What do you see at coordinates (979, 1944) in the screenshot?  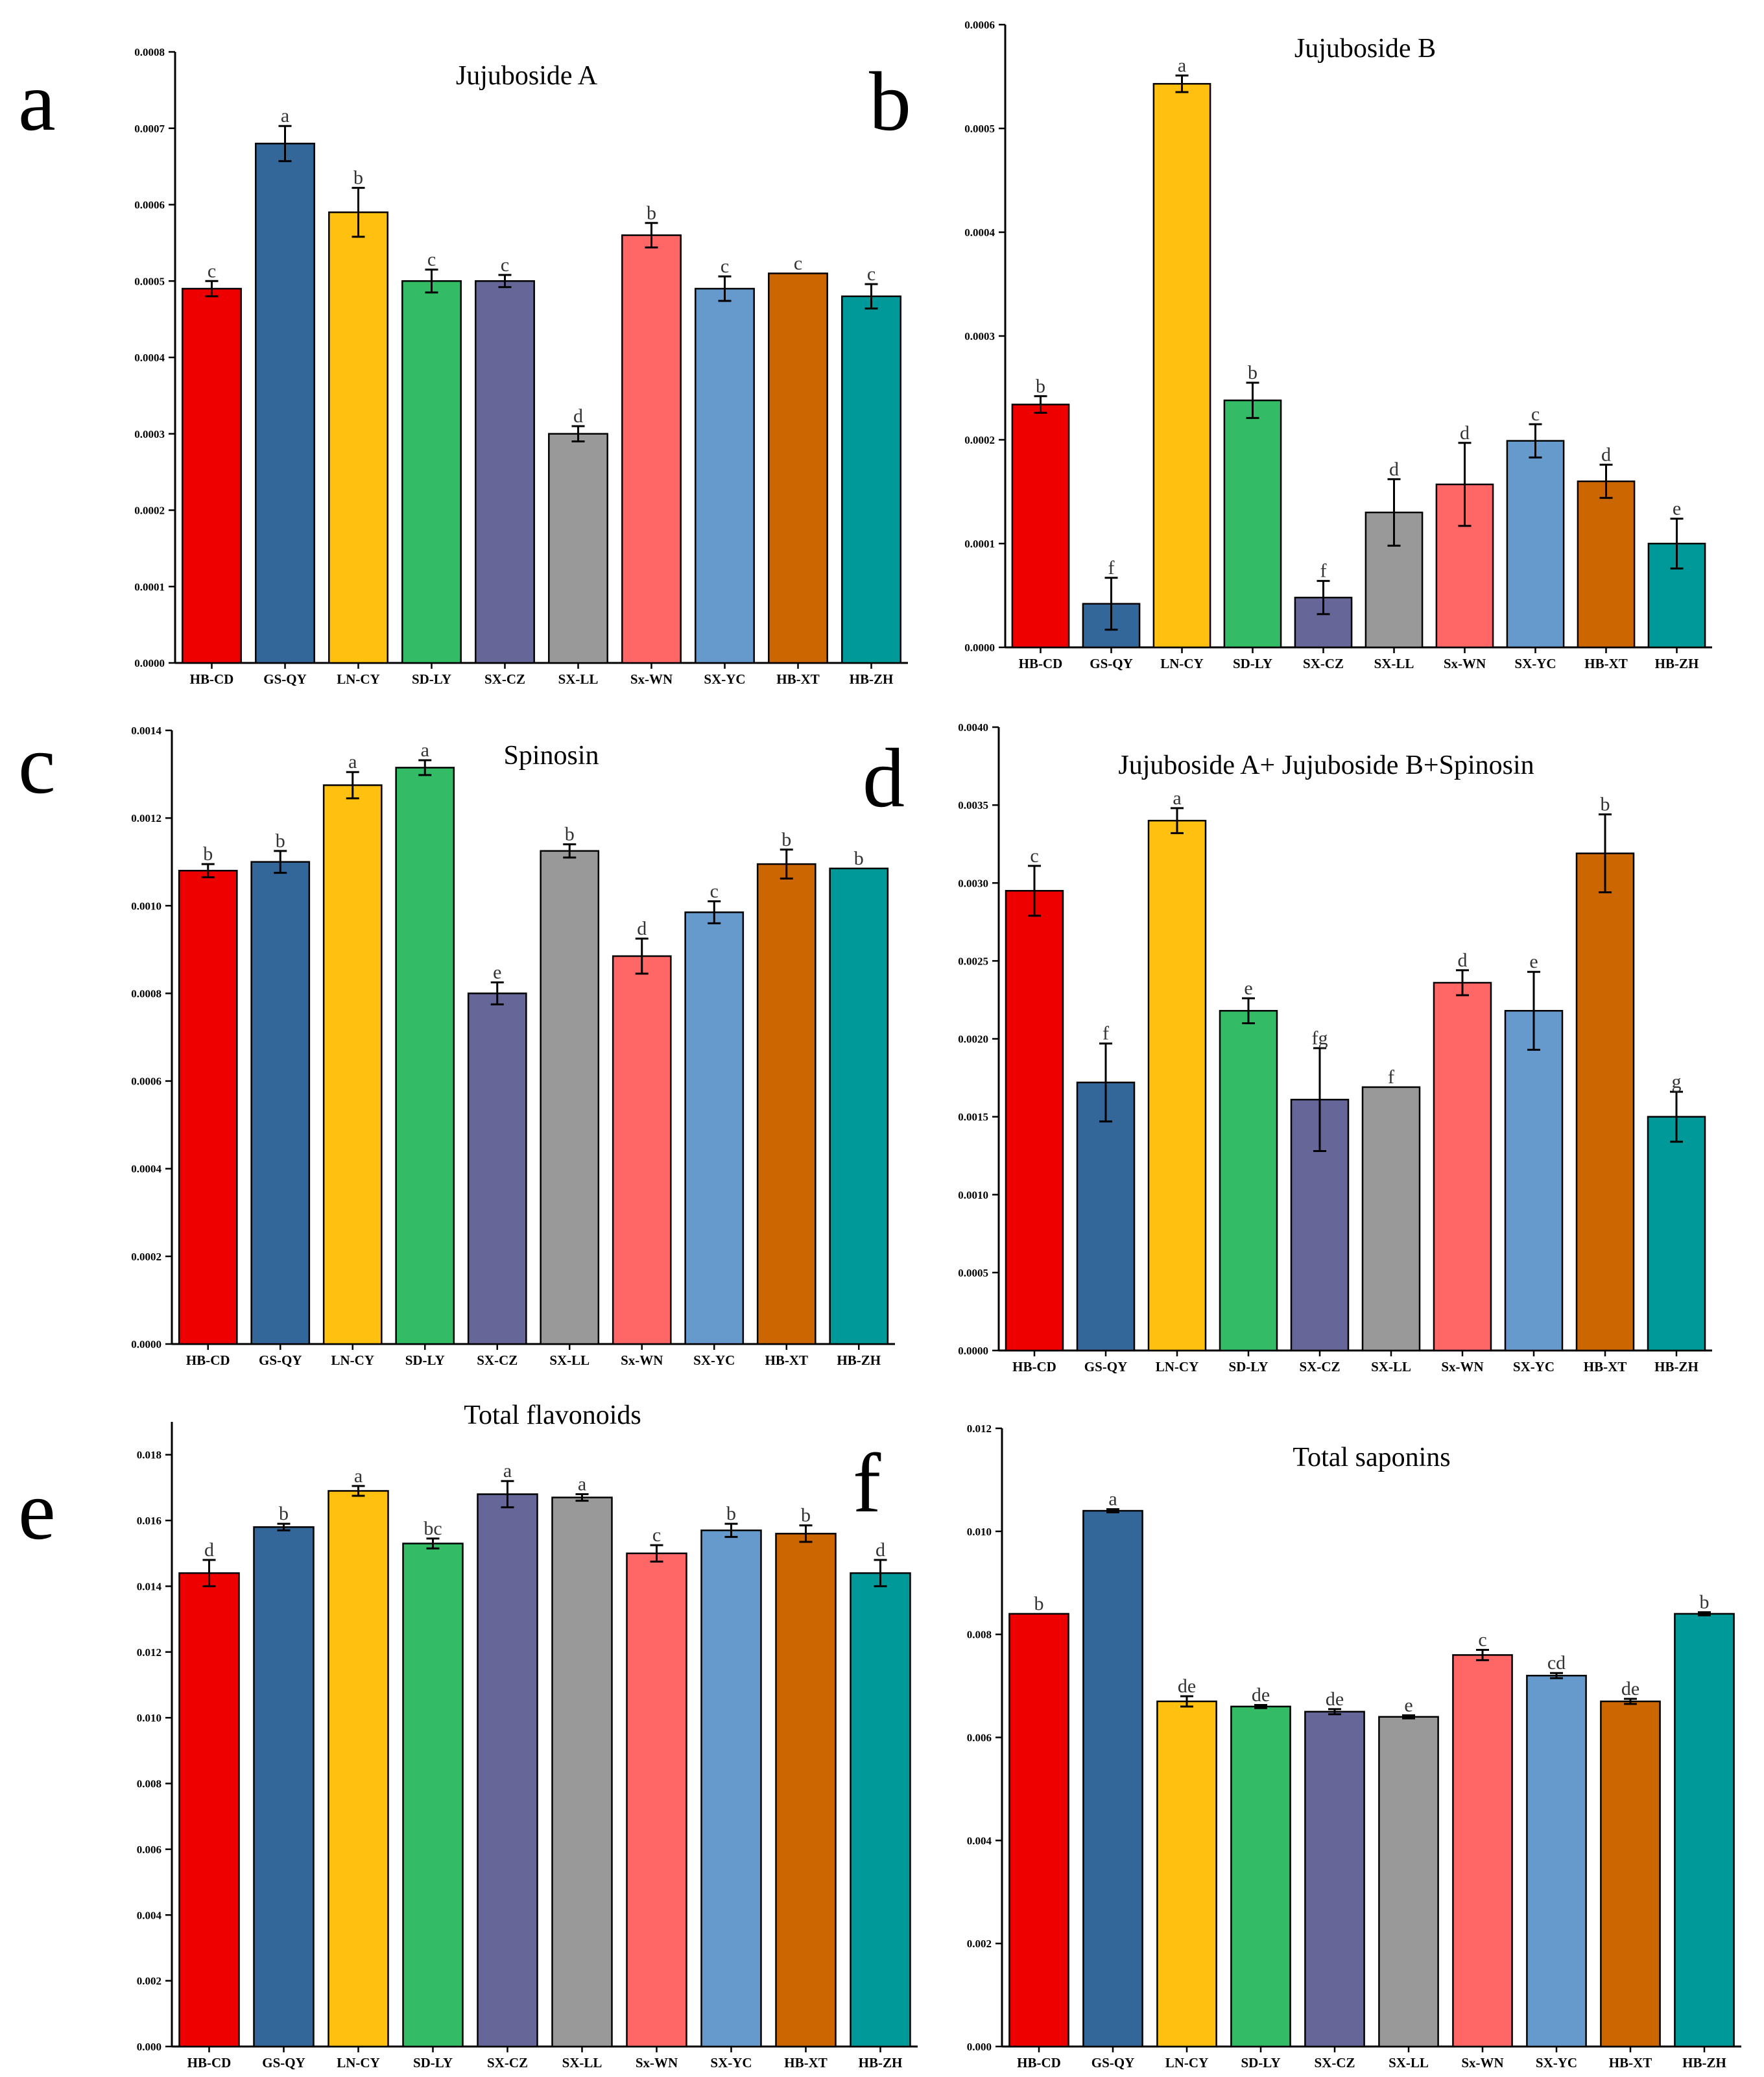 I see `y-tick-label: 0.002` at bounding box center [979, 1944].